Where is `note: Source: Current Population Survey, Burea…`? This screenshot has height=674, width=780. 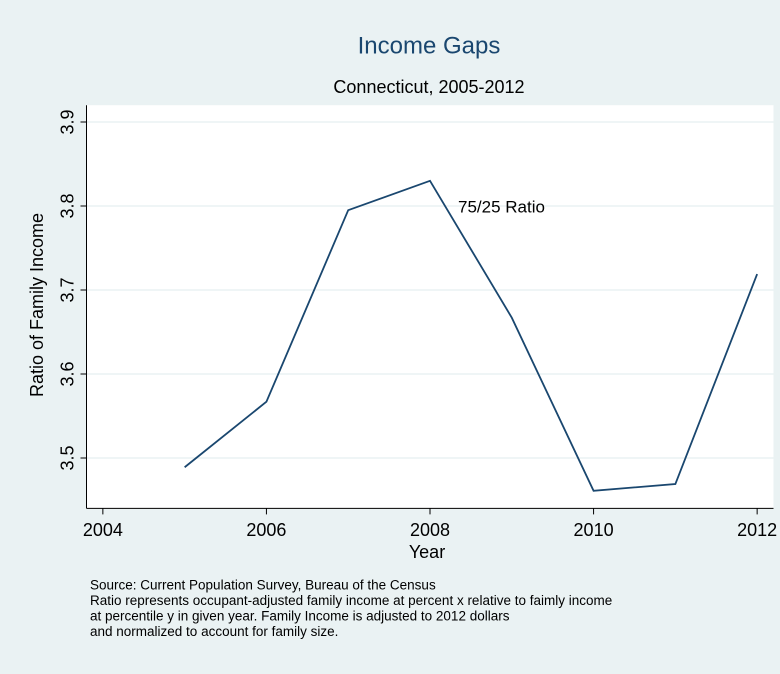
note: Source: Current Population Survey, Burea… is located at coordinates (263, 585).